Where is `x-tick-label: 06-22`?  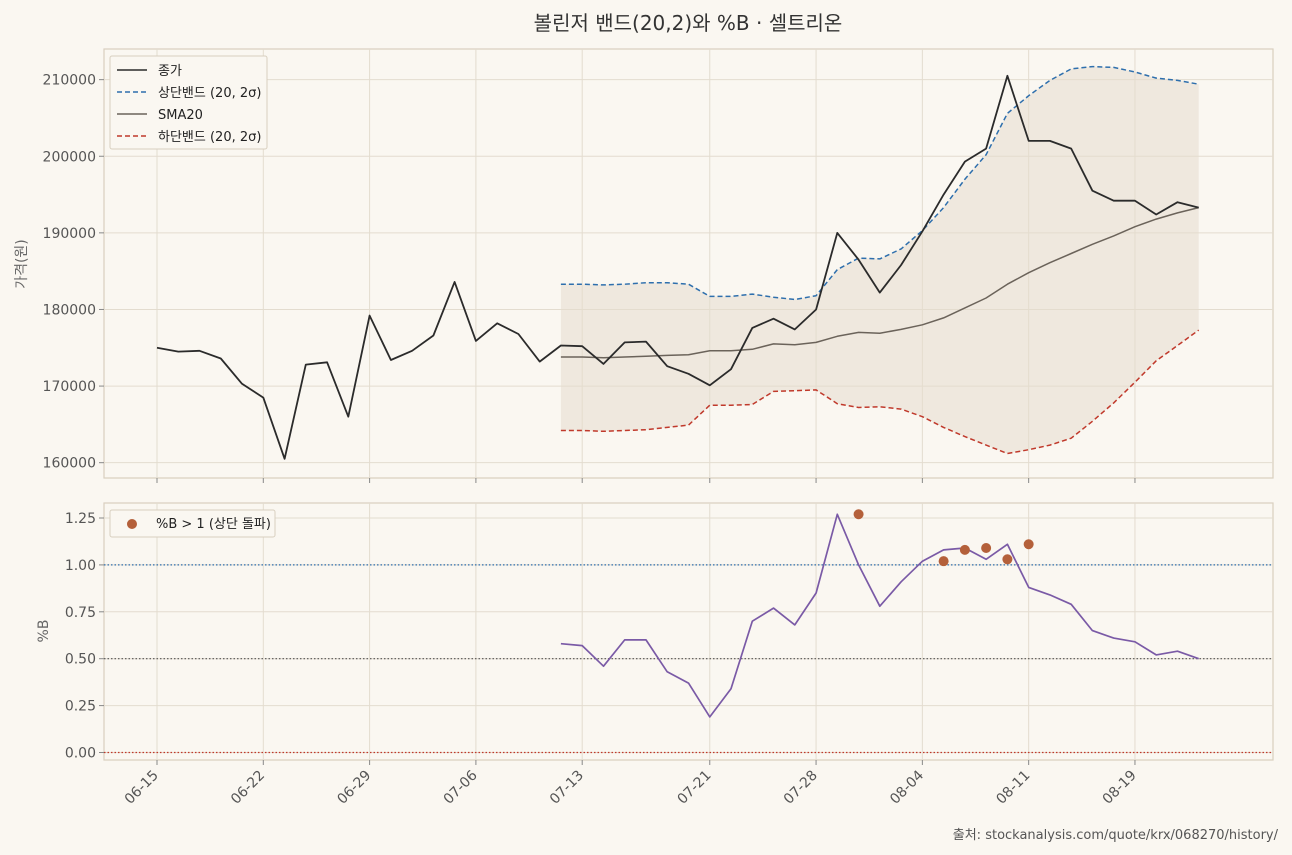 x-tick-label: 06-22 is located at coordinates (248, 788).